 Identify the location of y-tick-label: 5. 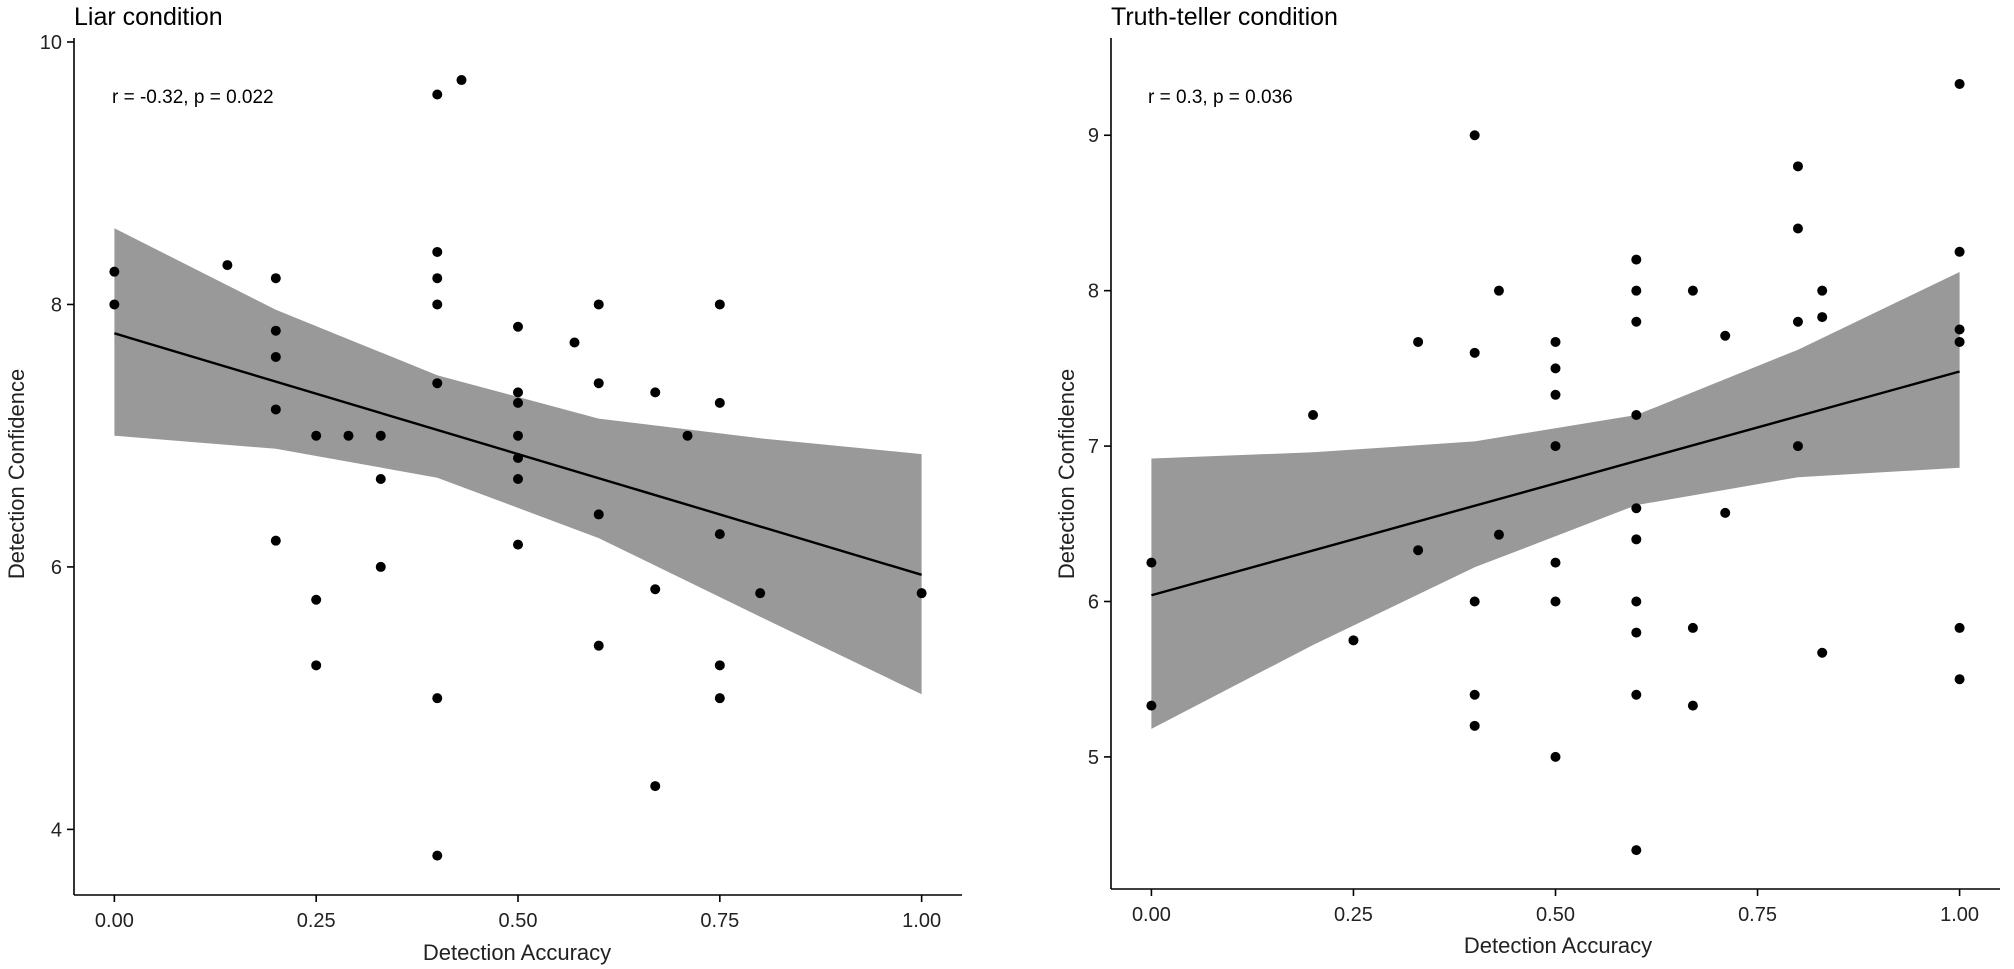
(1093, 758).